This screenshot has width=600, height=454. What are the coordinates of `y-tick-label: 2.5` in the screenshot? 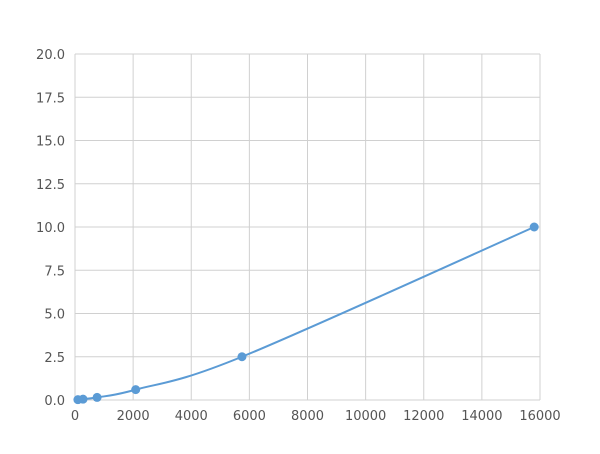 It's located at (54, 358).